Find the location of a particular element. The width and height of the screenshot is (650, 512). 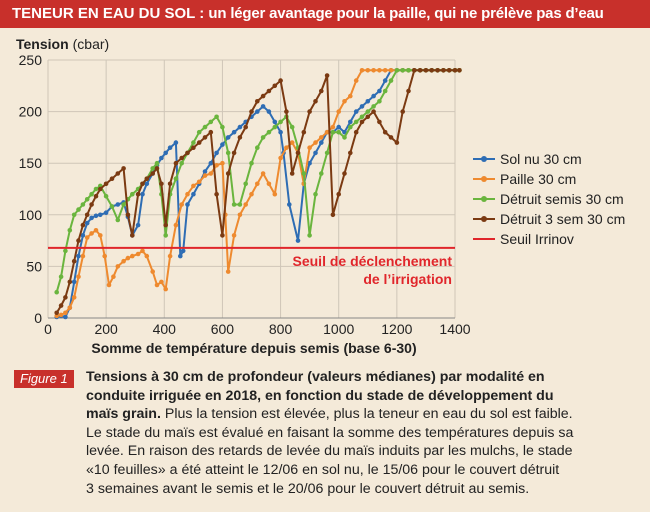

figure-label: Figure 1 is located at coordinates (44, 379).